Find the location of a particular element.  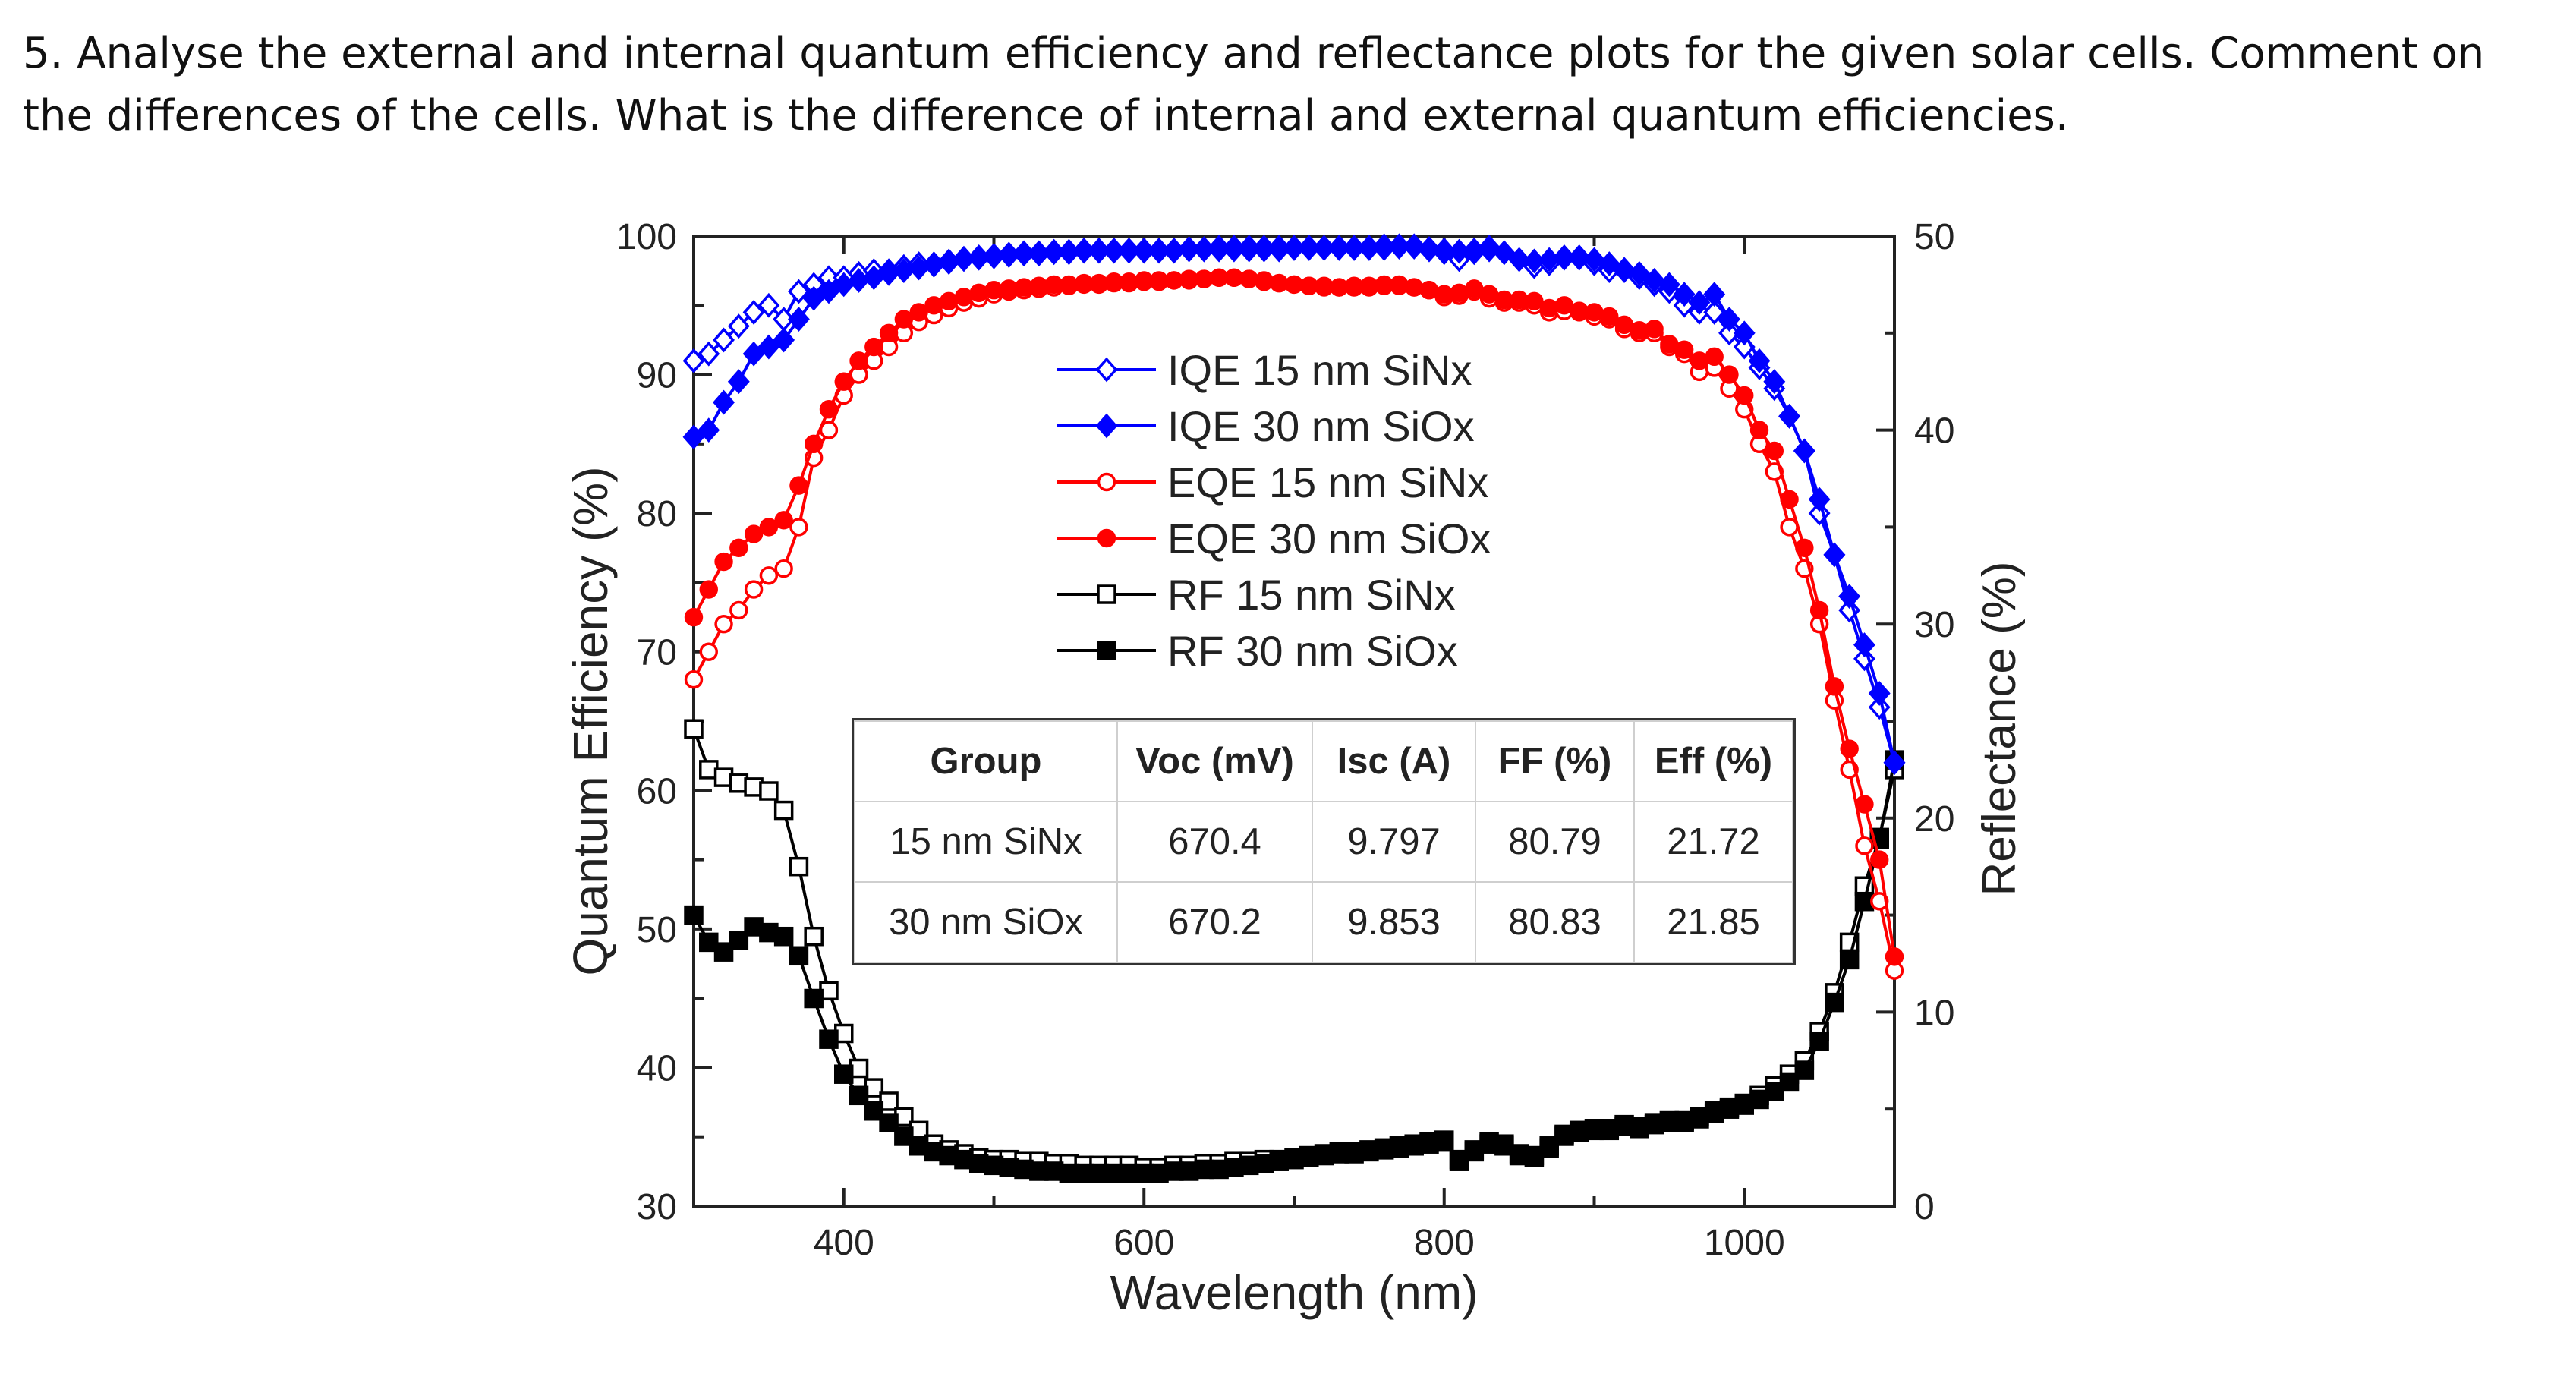

legend-label: RF 15 nm SiNx is located at coordinates (1311, 595).